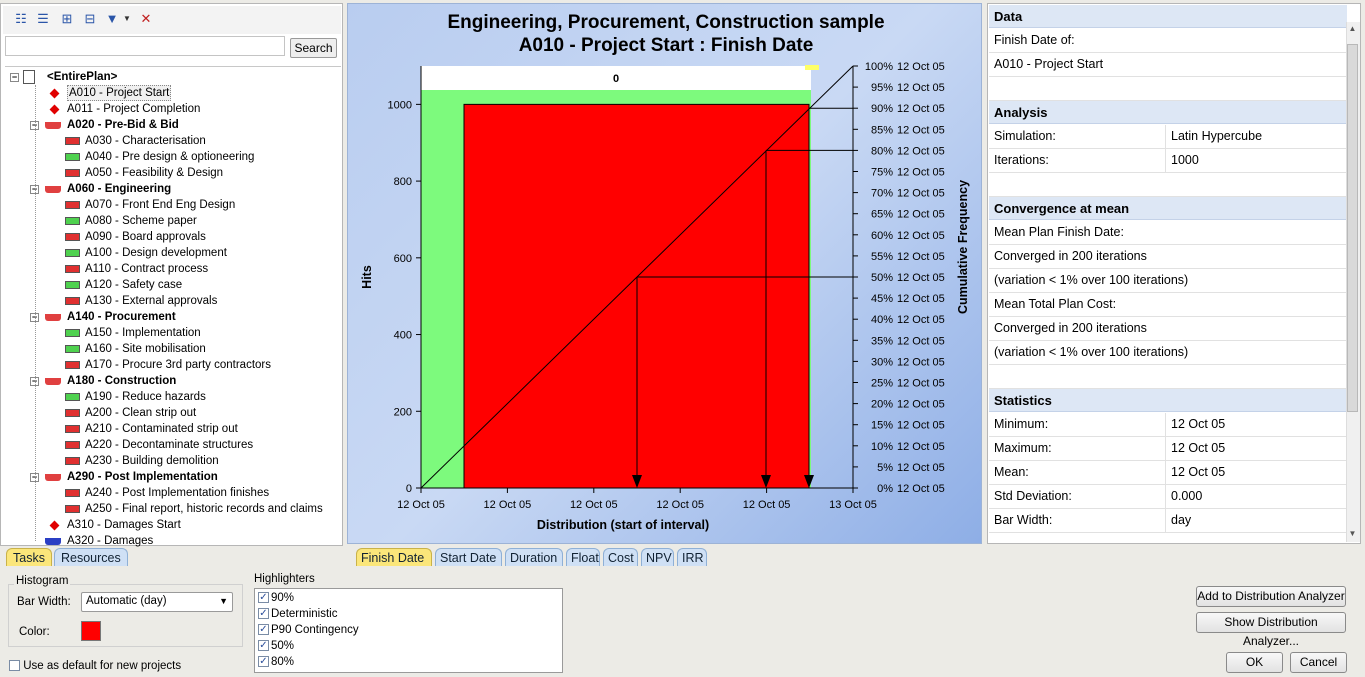  What do you see at coordinates (29, 557) in the screenshot?
I see `tab-tasks: Tasks` at bounding box center [29, 557].